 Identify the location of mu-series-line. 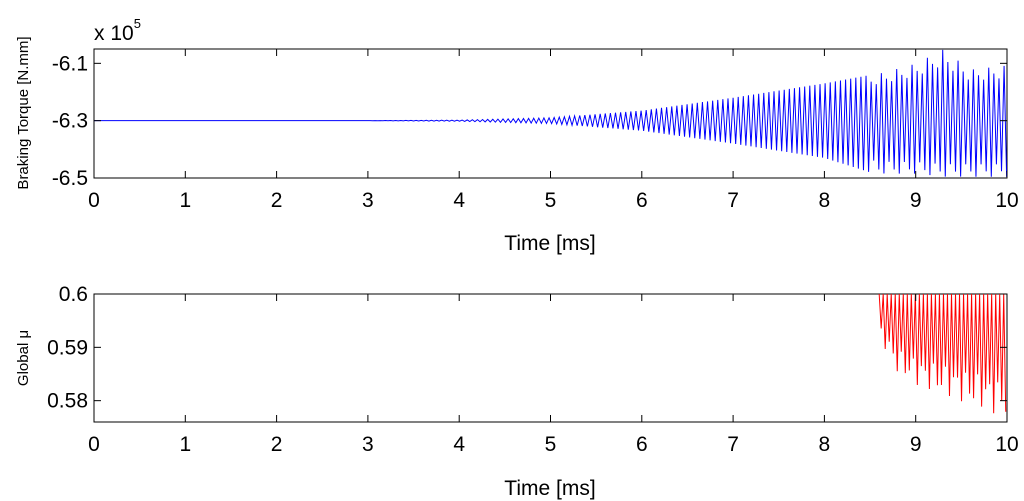
(942, 353).